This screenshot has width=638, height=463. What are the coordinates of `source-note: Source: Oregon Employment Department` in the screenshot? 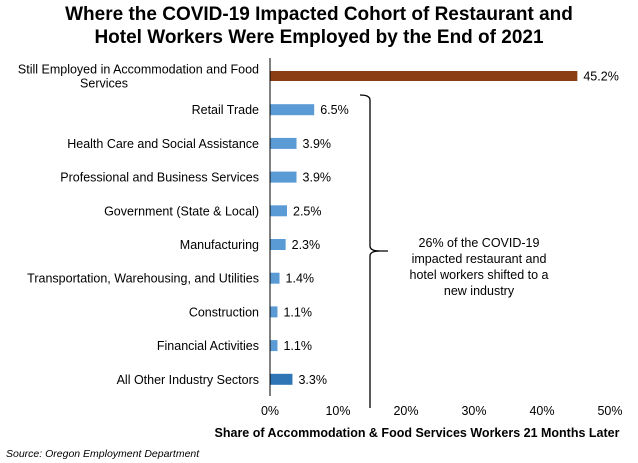 It's located at (103, 454).